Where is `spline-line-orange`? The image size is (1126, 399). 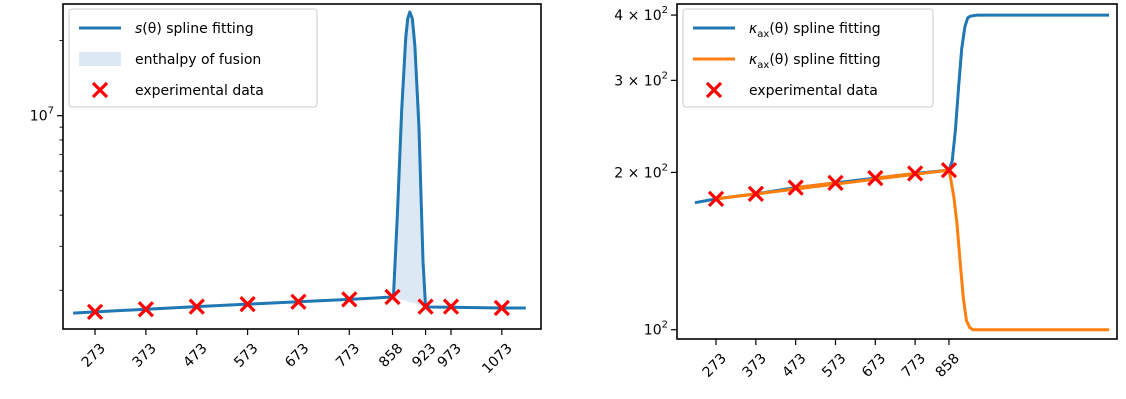
spline-line-orange is located at coordinates (912, 250).